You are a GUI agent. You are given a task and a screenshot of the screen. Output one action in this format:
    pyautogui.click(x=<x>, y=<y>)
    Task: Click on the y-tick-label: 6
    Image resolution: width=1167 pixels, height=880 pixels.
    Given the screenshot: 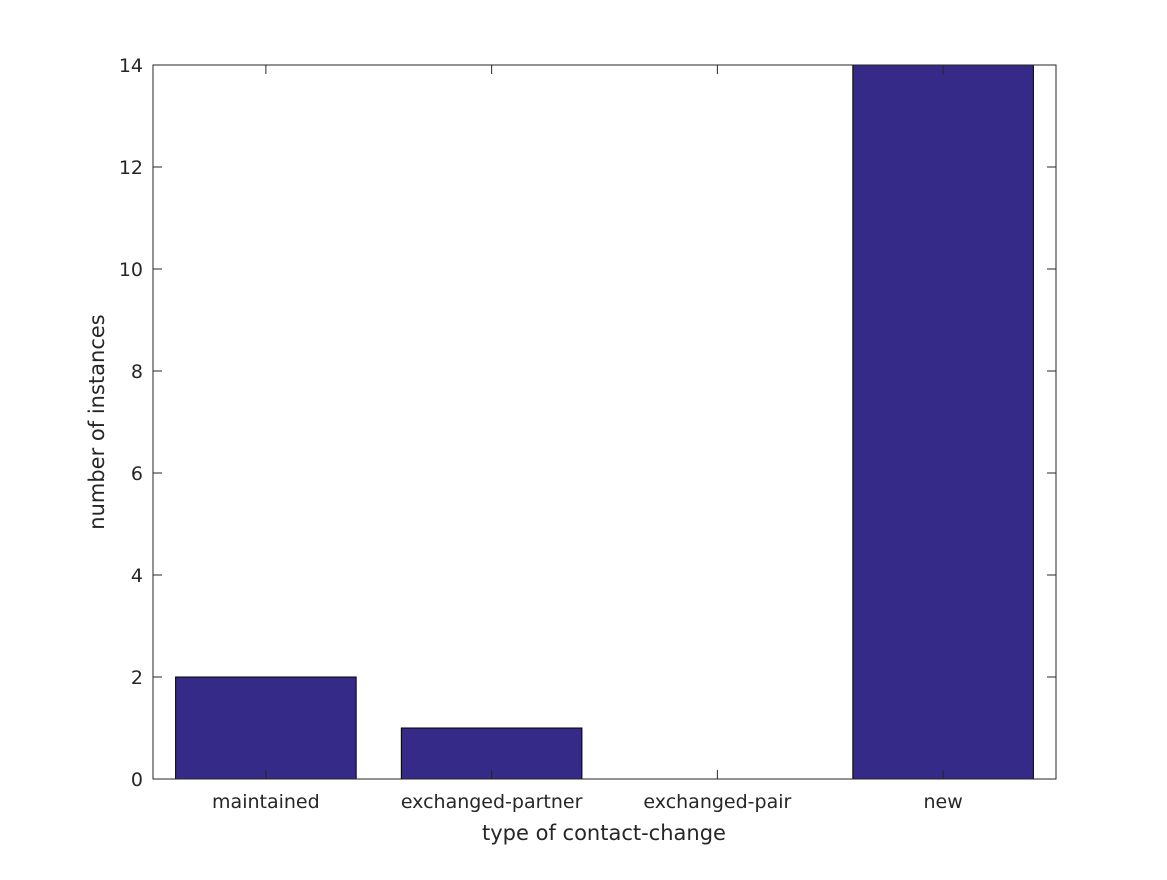 What is the action you would take?
    pyautogui.click(x=137, y=474)
    